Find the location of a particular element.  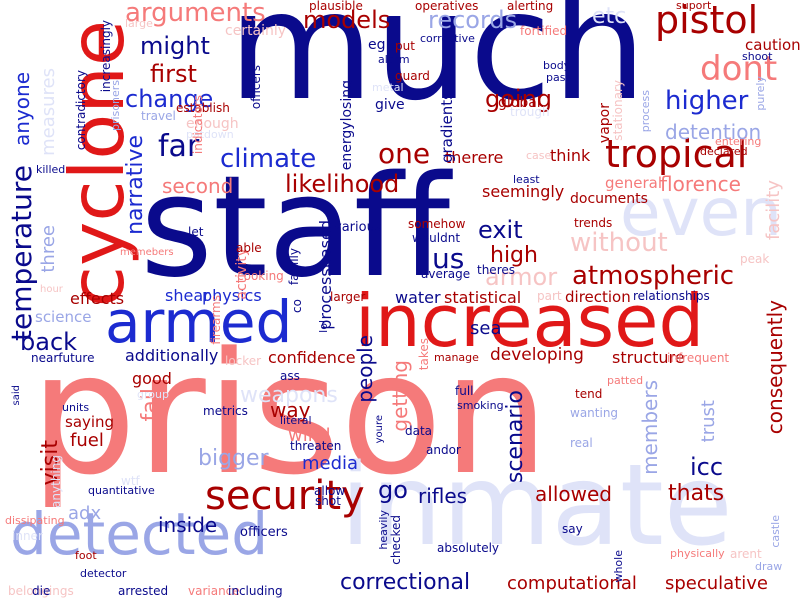

cloud-word-global: global is located at coordinates (519, 103).